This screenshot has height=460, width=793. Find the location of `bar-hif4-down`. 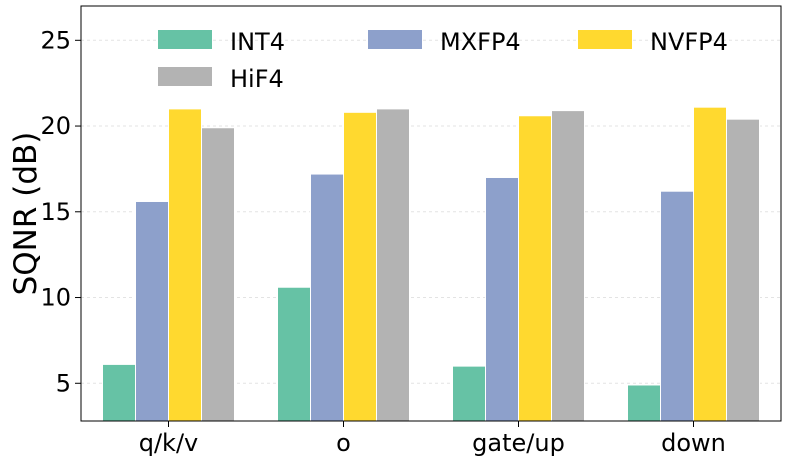

bar-hif4-down is located at coordinates (743, 270).